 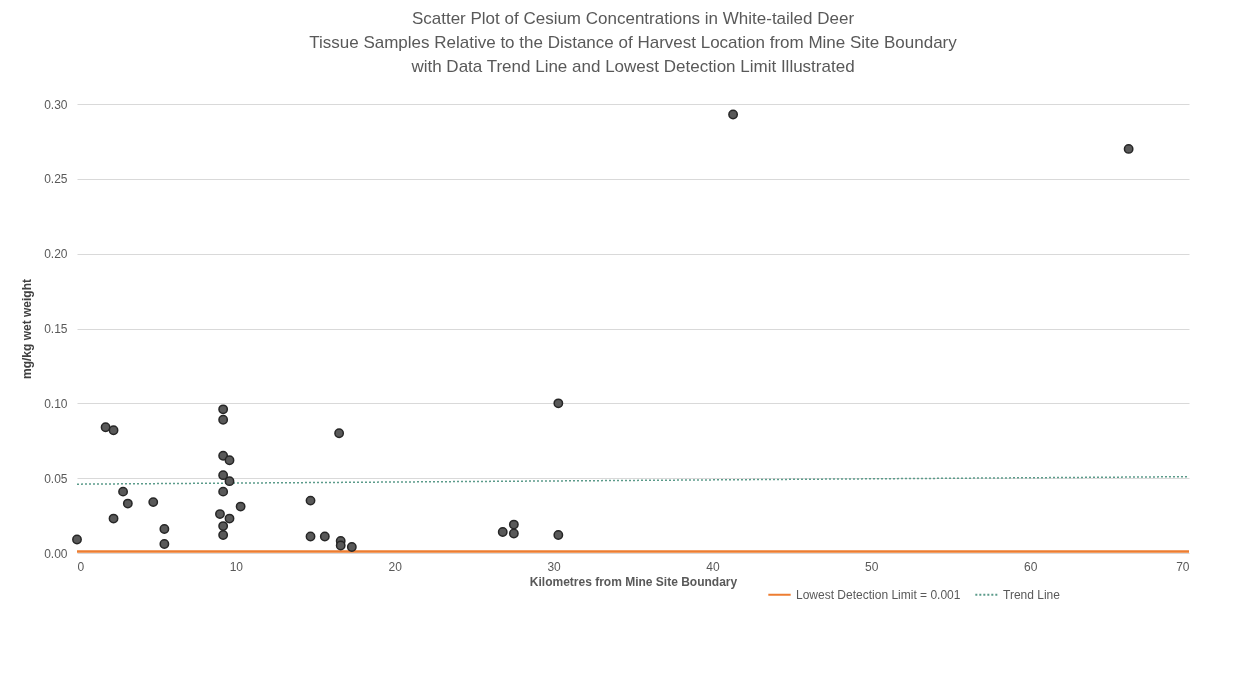 What do you see at coordinates (56, 104) in the screenshot?
I see `y-tick-label: 0.30` at bounding box center [56, 104].